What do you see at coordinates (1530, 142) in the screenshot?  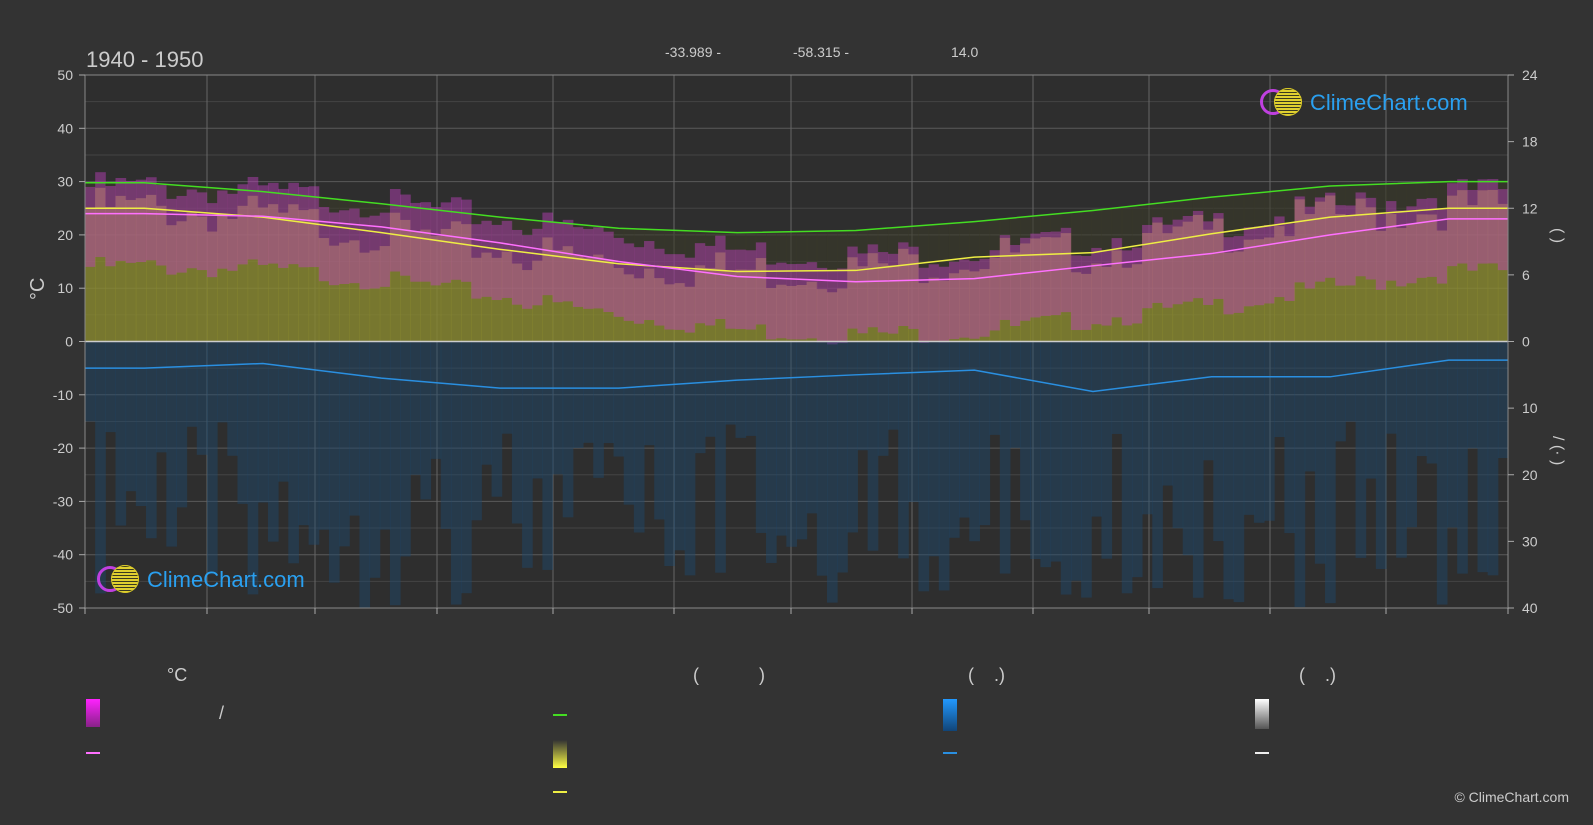 I see `right-top-tick-label: 18` at bounding box center [1530, 142].